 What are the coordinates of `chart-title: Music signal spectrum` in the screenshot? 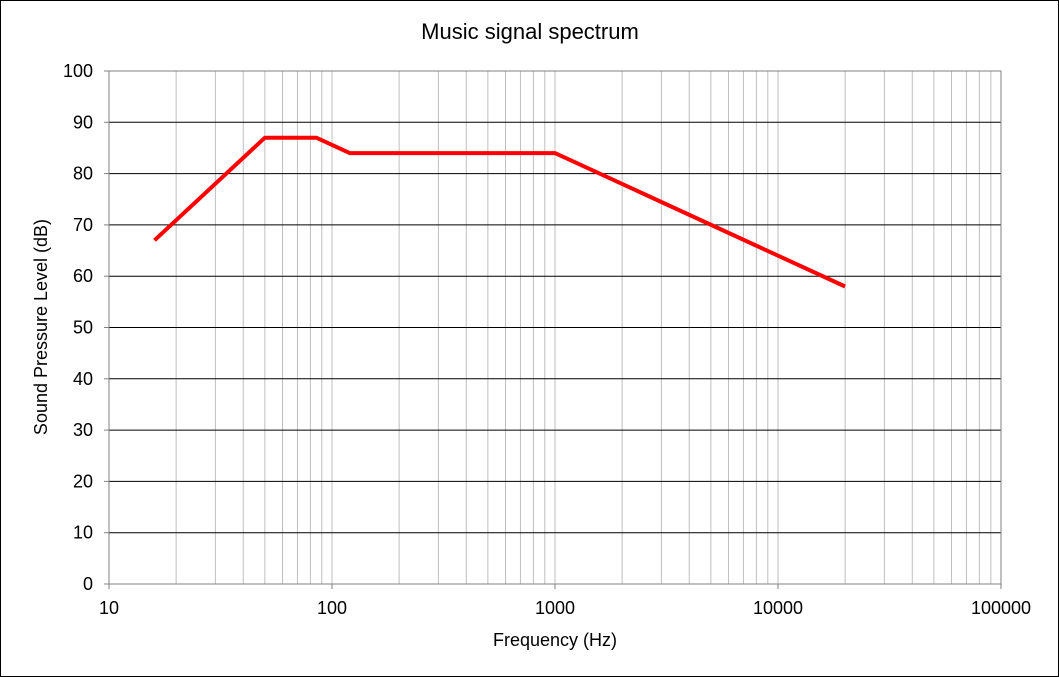 It's located at (530, 31).